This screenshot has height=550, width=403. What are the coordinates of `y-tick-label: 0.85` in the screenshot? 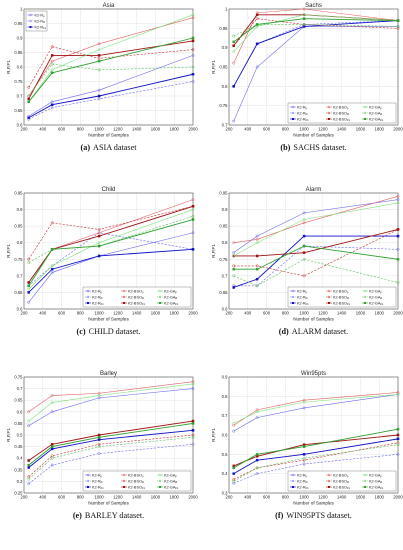 It's located at (223, 226).